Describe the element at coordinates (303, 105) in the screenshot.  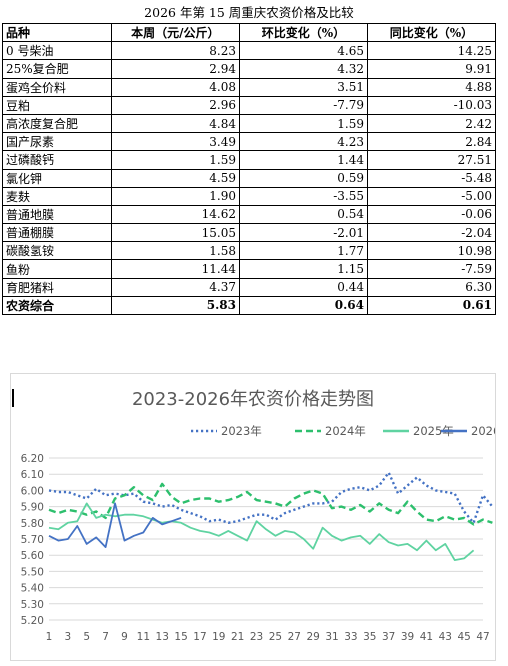
I see `cell-mom: -7.79` at that location.